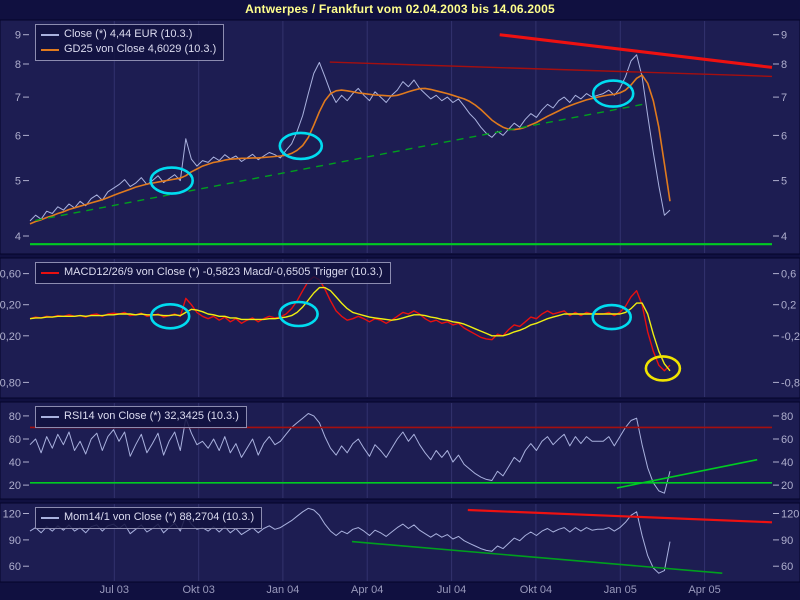 The width and height of the screenshot is (800, 600). What do you see at coordinates (536, 590) in the screenshot?
I see `x-axis-label: Okt 04` at bounding box center [536, 590].